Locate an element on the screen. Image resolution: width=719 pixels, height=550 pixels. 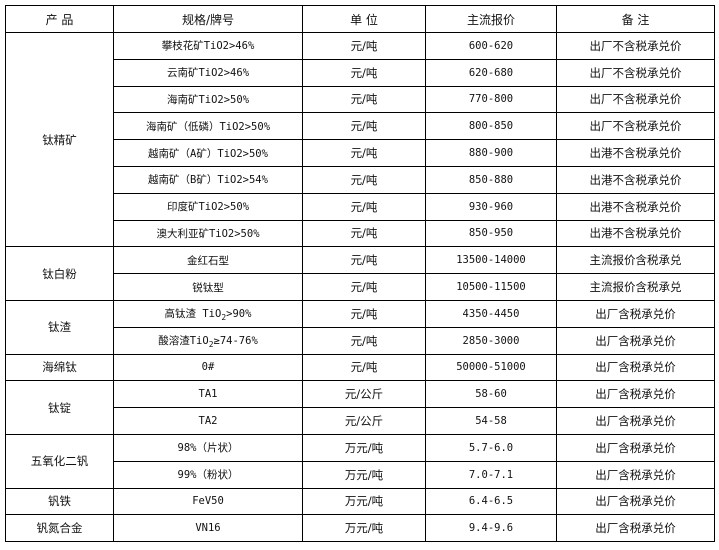
spec-cell: 澳大利亚矿TiO2>50% is located at coordinates (208, 233).